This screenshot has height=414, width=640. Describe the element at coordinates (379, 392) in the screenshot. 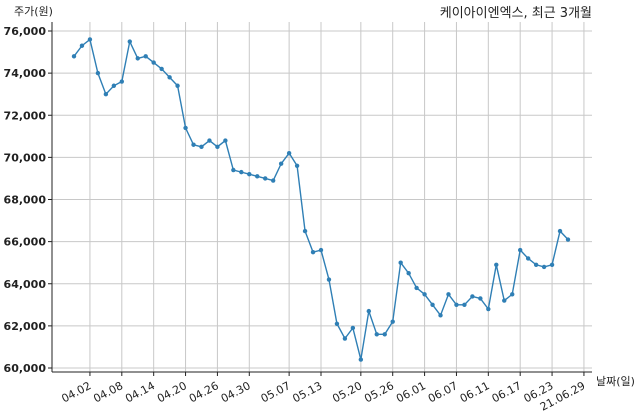

I see `x-tick-label: 05.26` at that location.